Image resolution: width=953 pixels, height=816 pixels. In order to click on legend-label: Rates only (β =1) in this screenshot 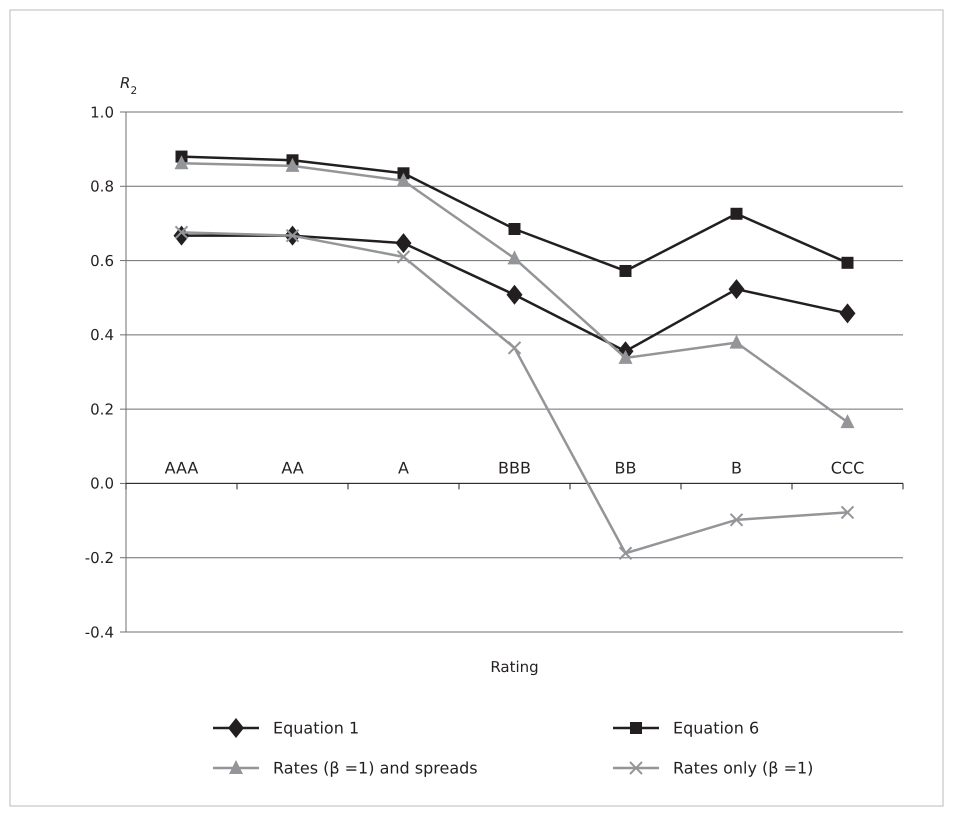, I will do `click(743, 768)`.